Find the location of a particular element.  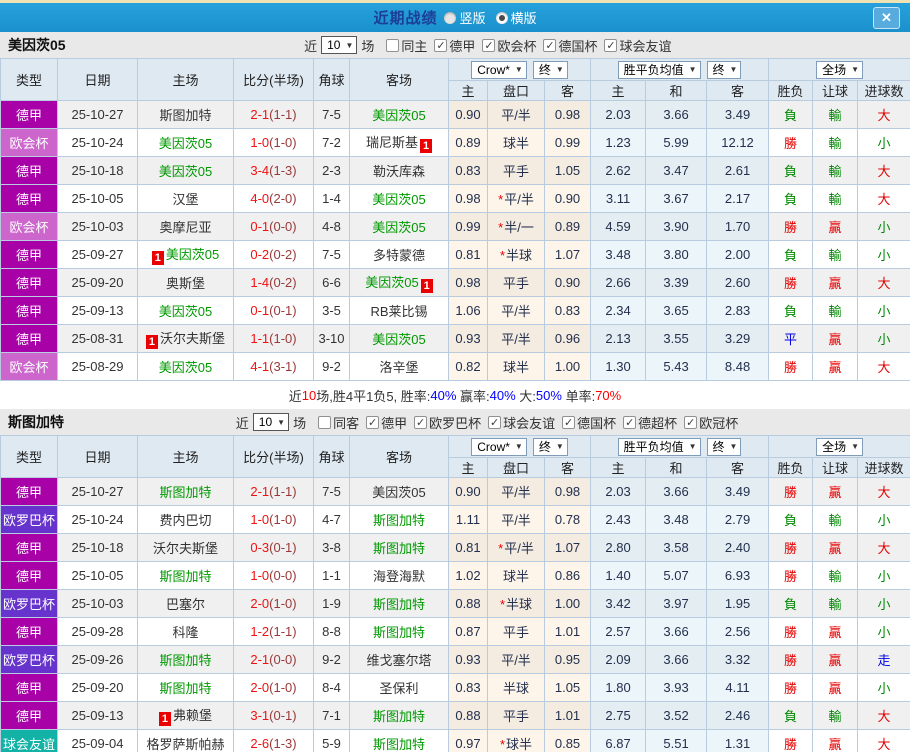

avg-draw-cell: 3.66 is located at coordinates (676, 631).